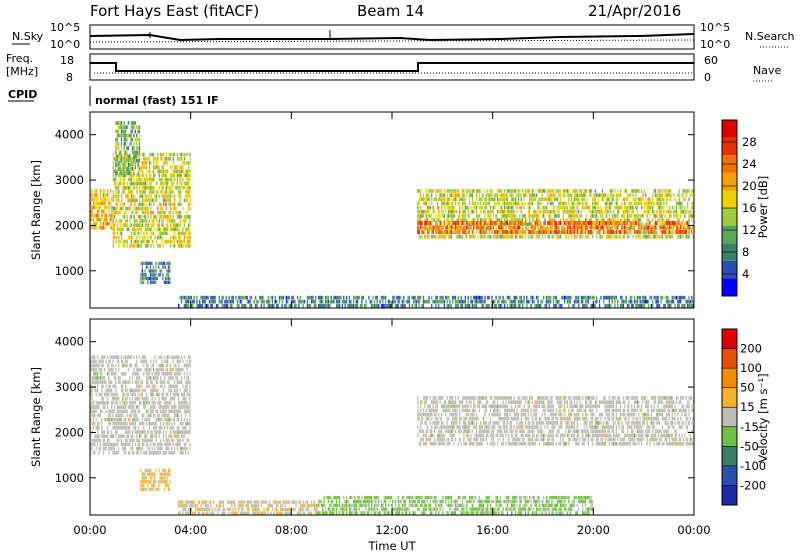 The image size is (800, 554). What do you see at coordinates (174, 11) in the screenshot?
I see `figure-title: Fort Hays East (fitACF)` at bounding box center [174, 11].